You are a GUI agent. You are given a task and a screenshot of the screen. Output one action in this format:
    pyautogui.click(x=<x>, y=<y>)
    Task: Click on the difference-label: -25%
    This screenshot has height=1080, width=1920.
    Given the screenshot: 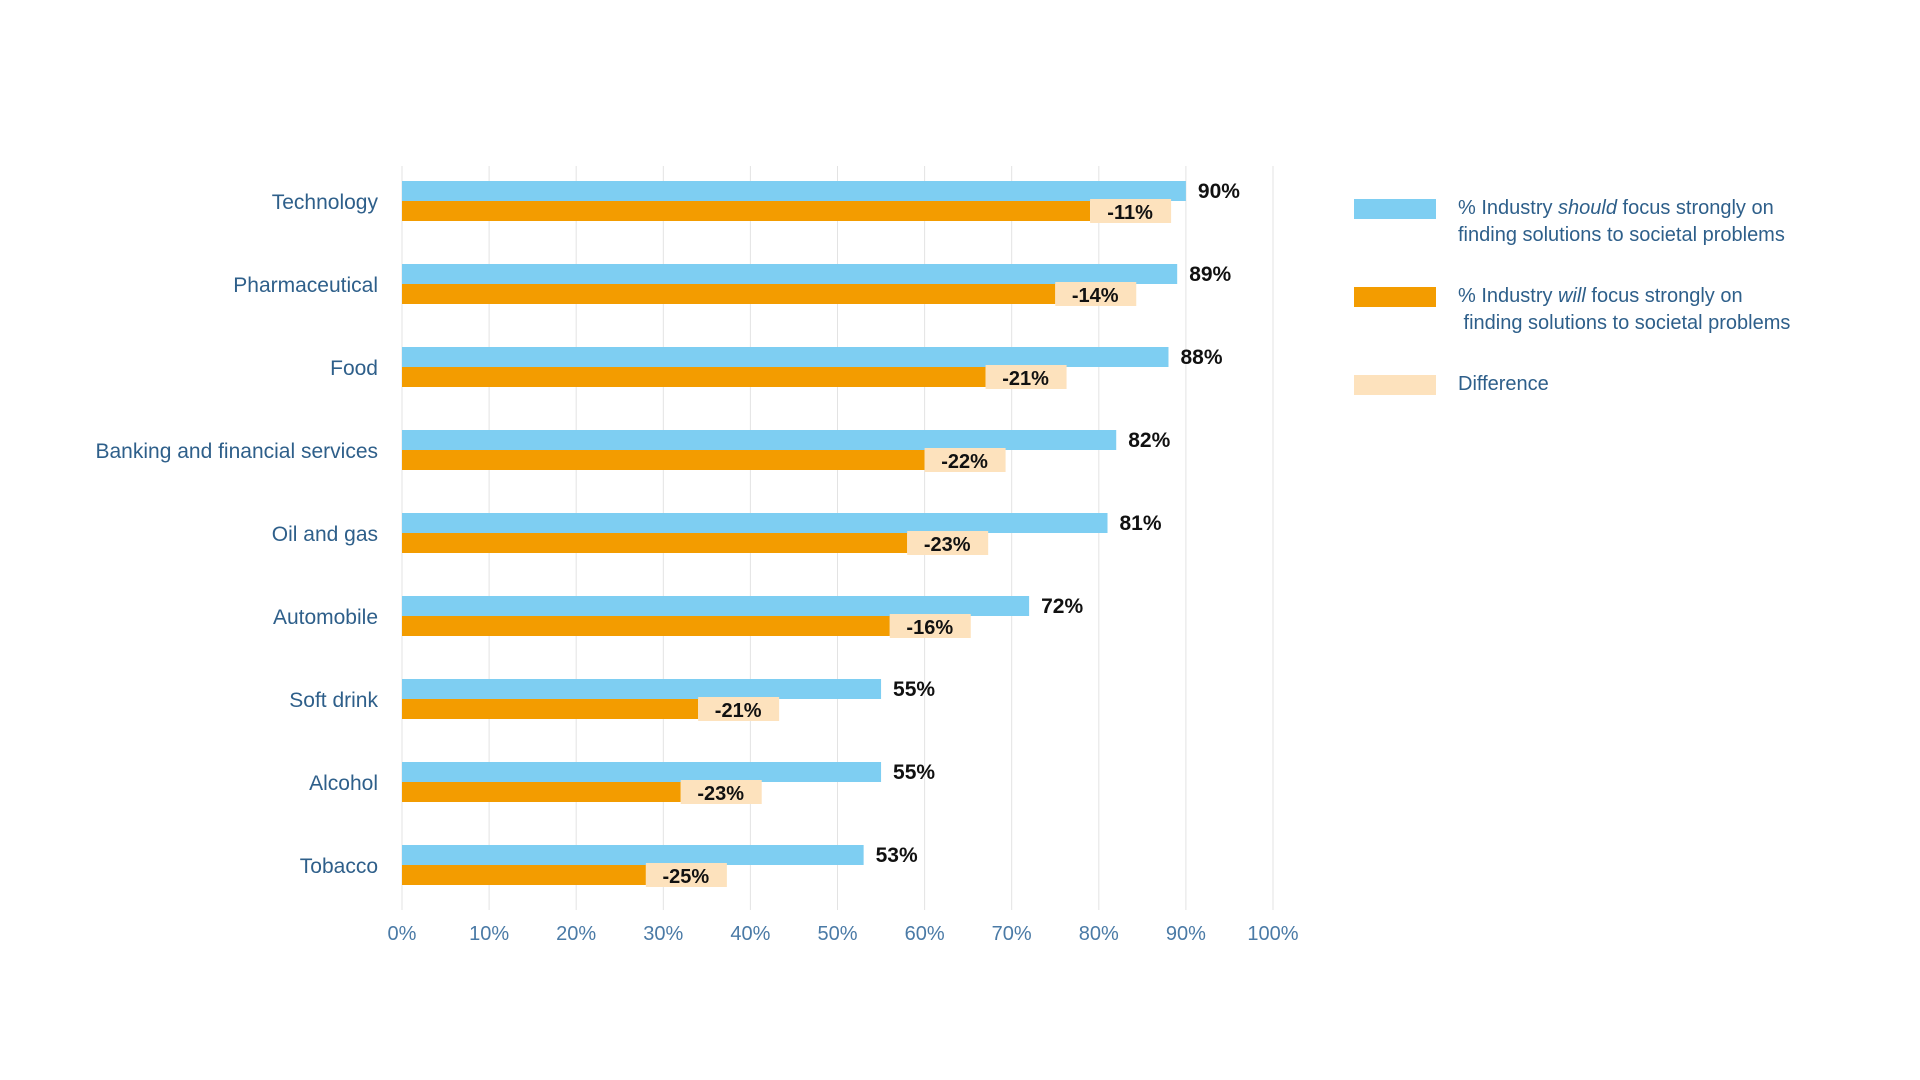 What is the action you would take?
    pyautogui.click(x=686, y=877)
    